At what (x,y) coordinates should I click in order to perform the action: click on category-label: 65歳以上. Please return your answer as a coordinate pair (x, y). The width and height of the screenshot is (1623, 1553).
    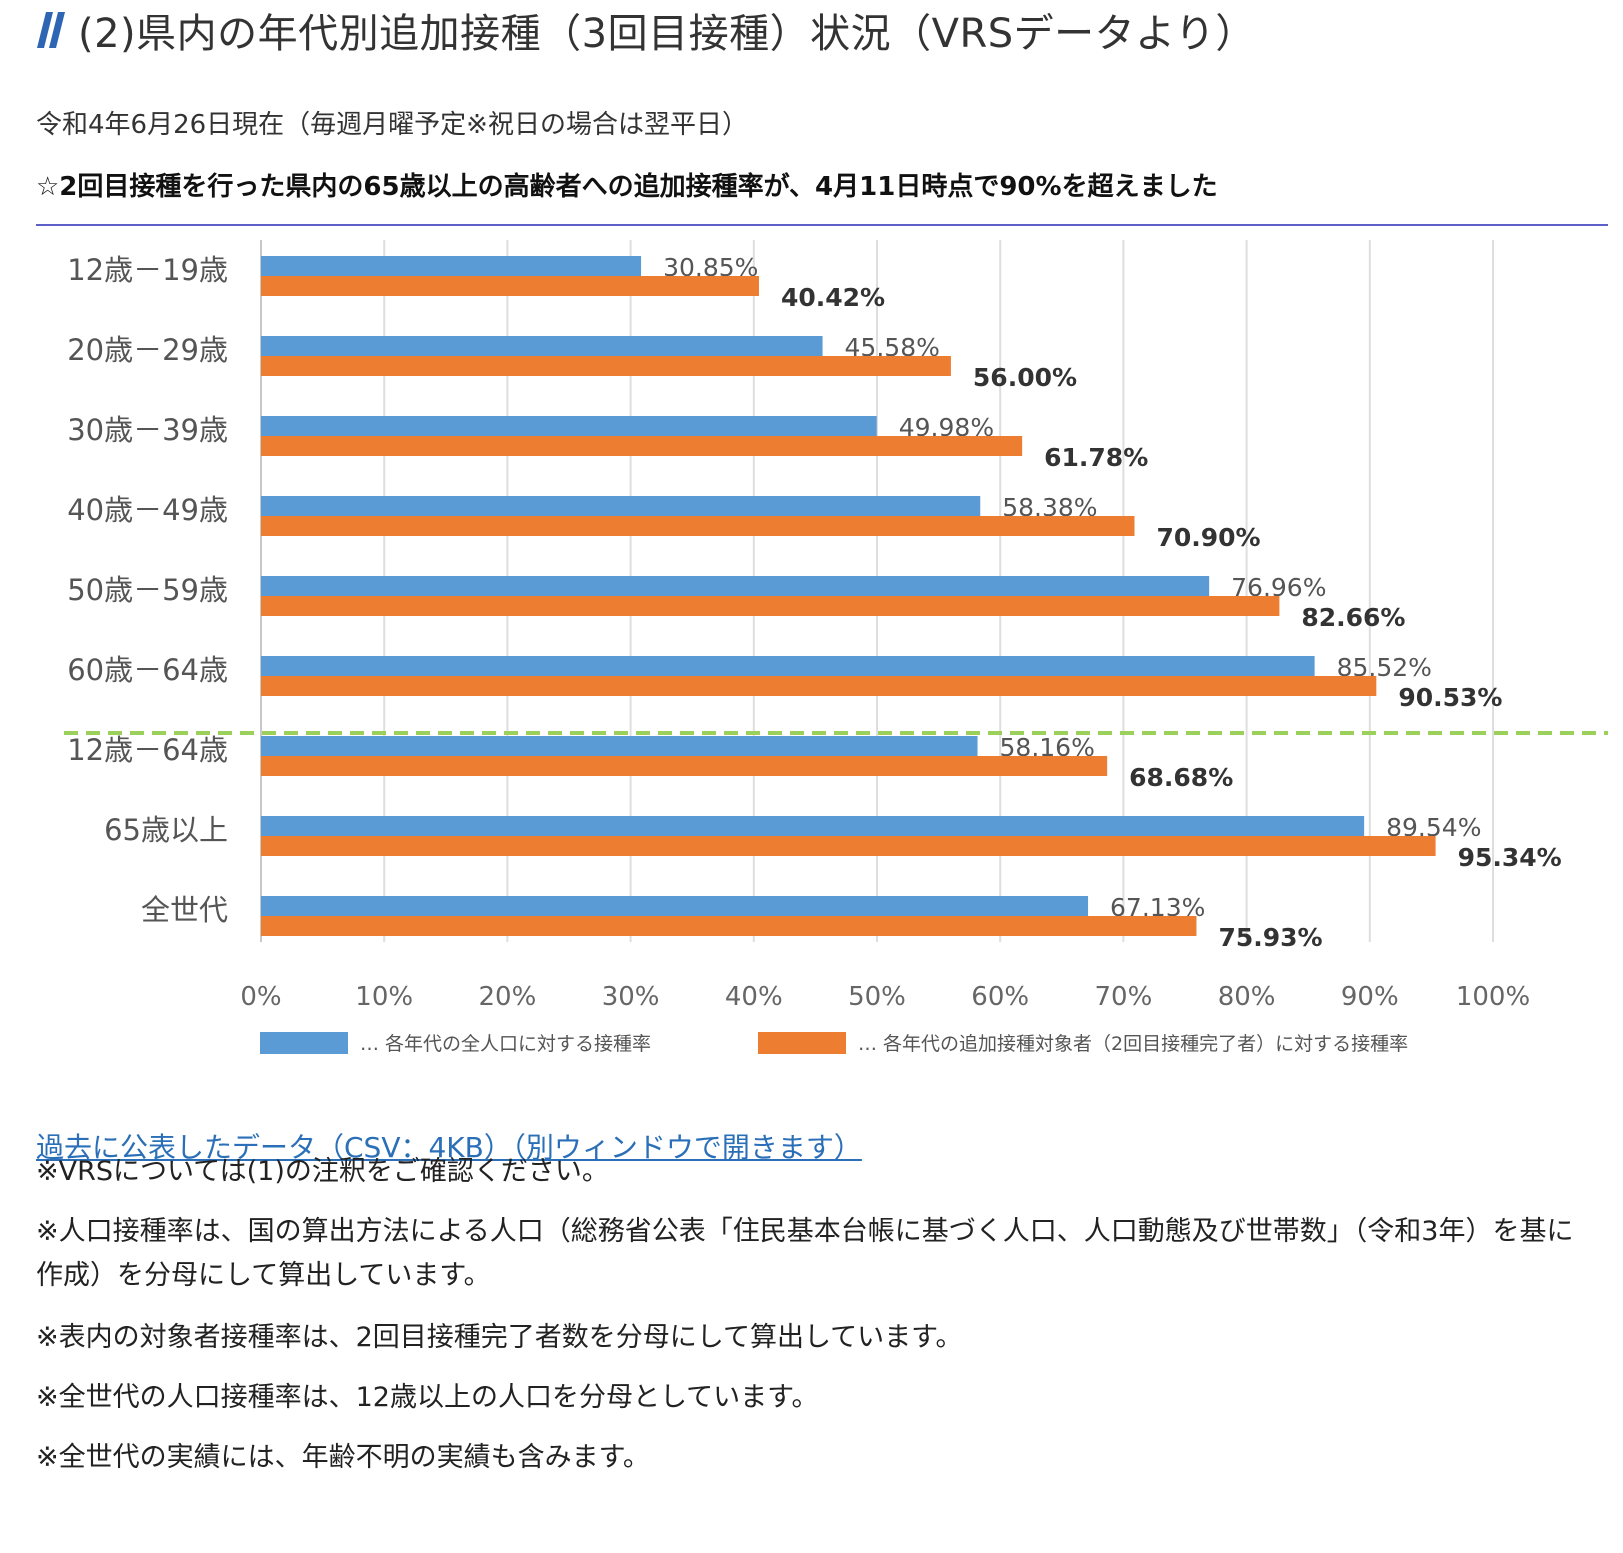
    Looking at the image, I should click on (166, 830).